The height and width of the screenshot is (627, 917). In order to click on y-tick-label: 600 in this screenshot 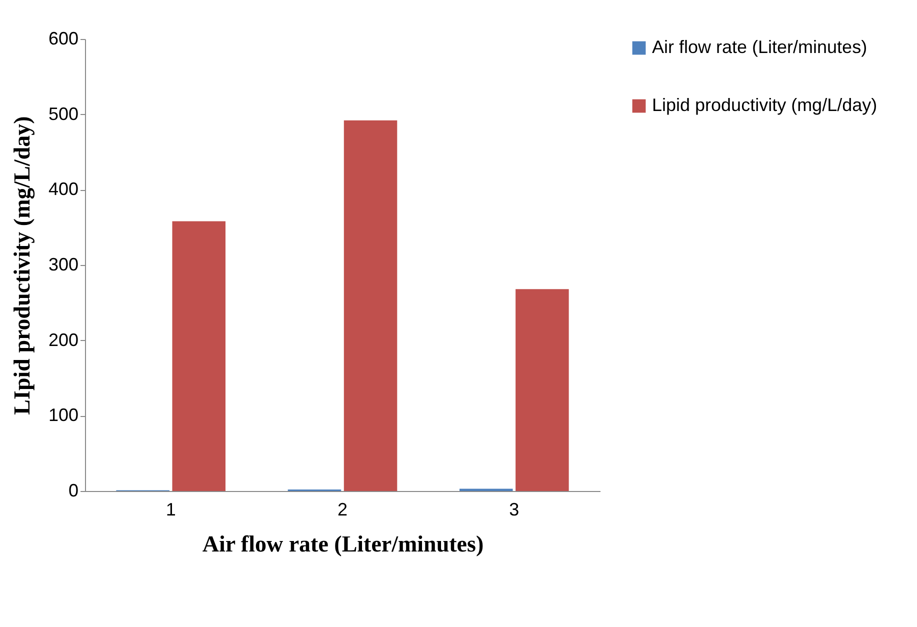, I will do `click(63, 38)`.